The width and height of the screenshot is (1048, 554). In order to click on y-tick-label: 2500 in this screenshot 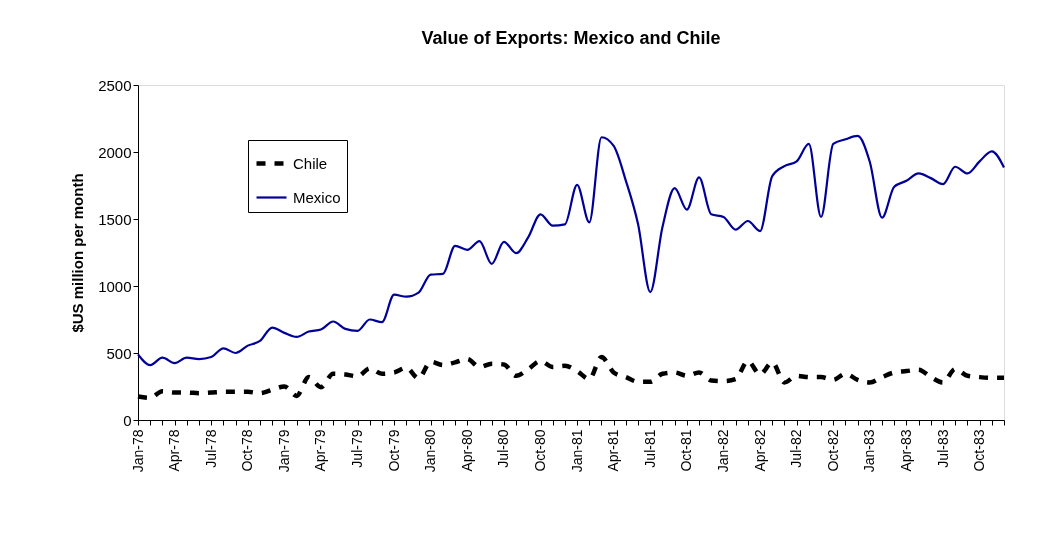, I will do `click(115, 85)`.